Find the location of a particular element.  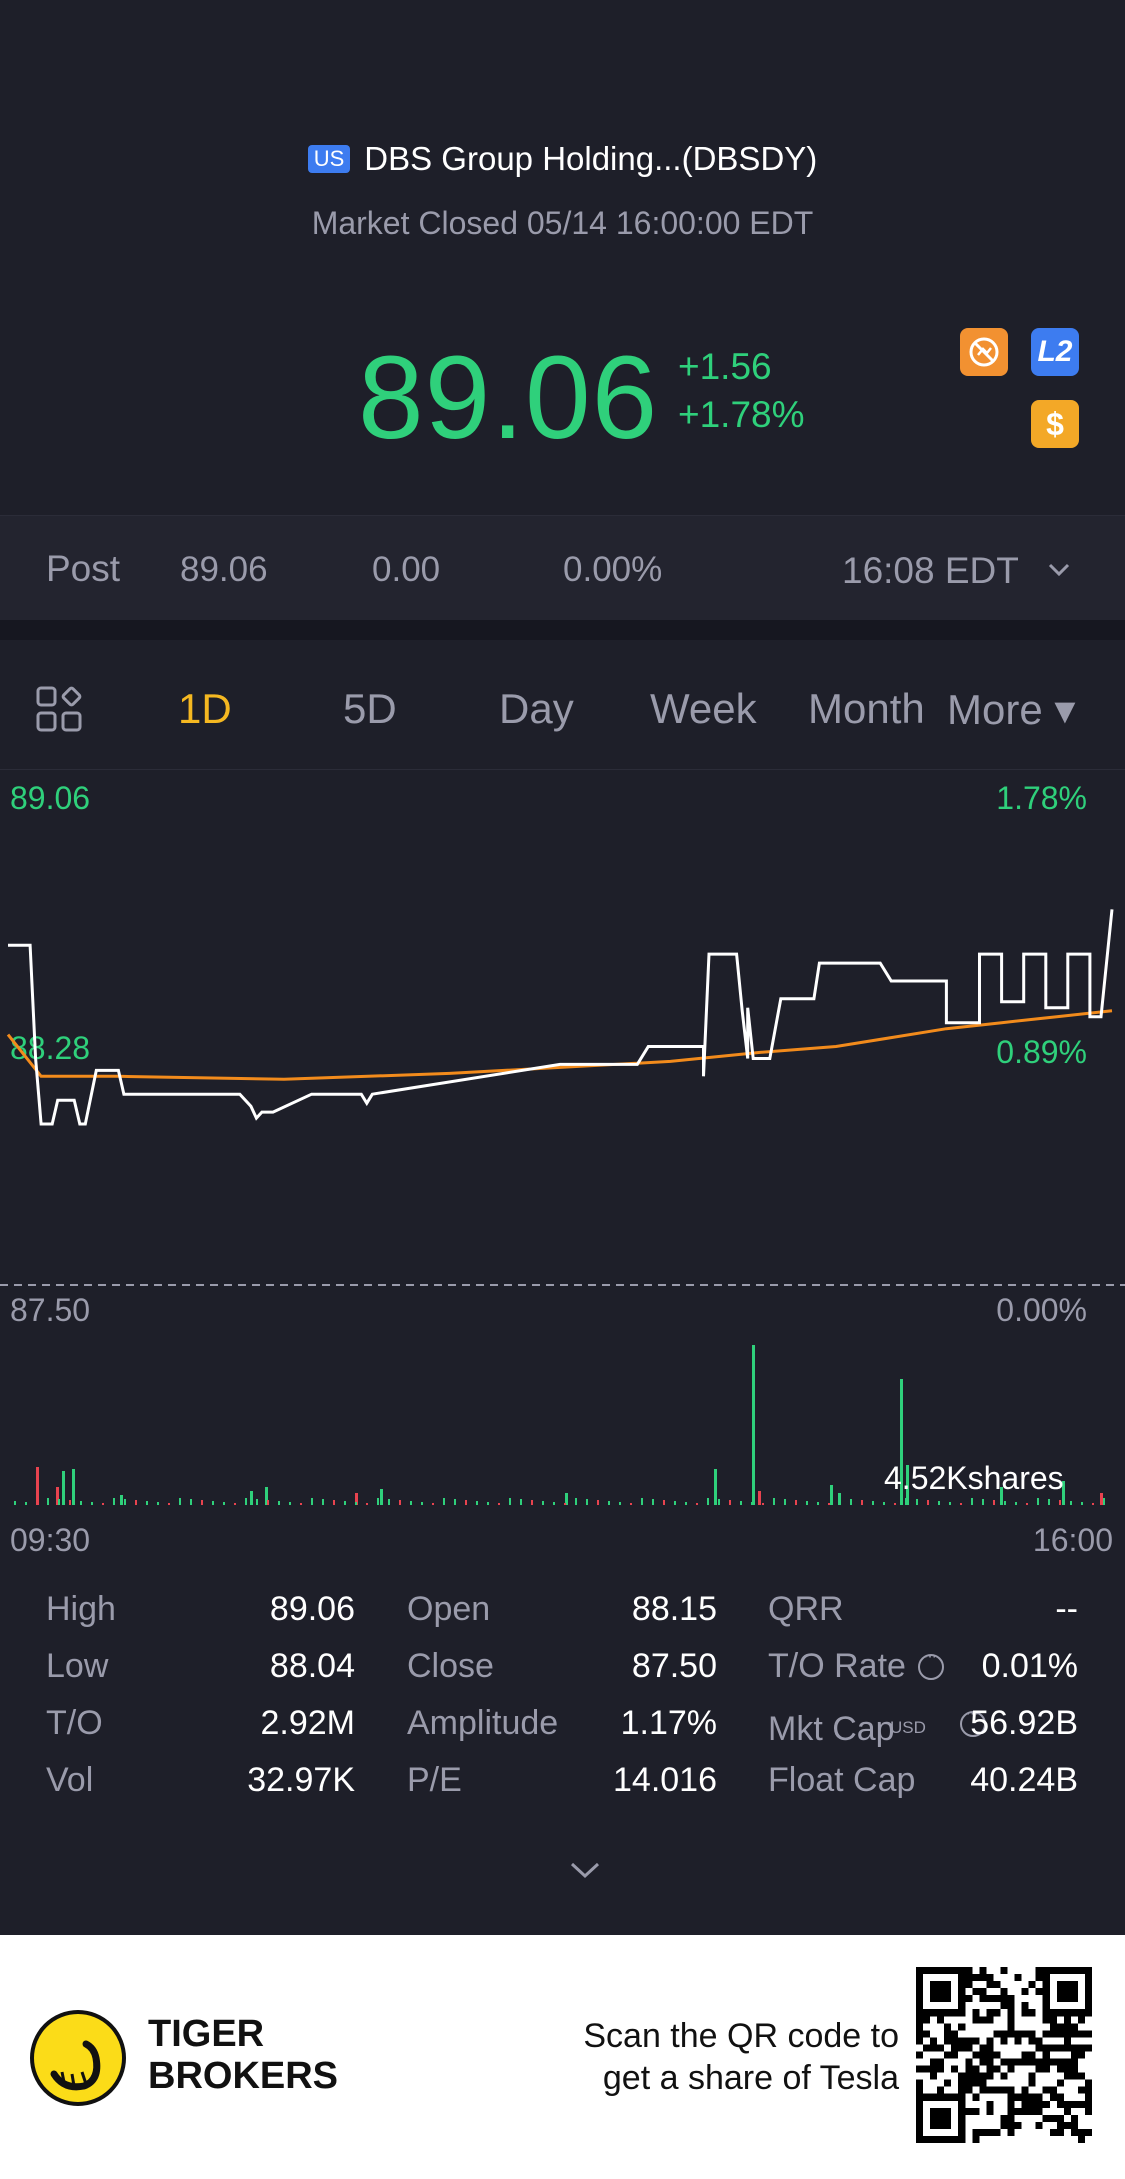

x-axis-end-label: 16:00 is located at coordinates (1072, 1540).